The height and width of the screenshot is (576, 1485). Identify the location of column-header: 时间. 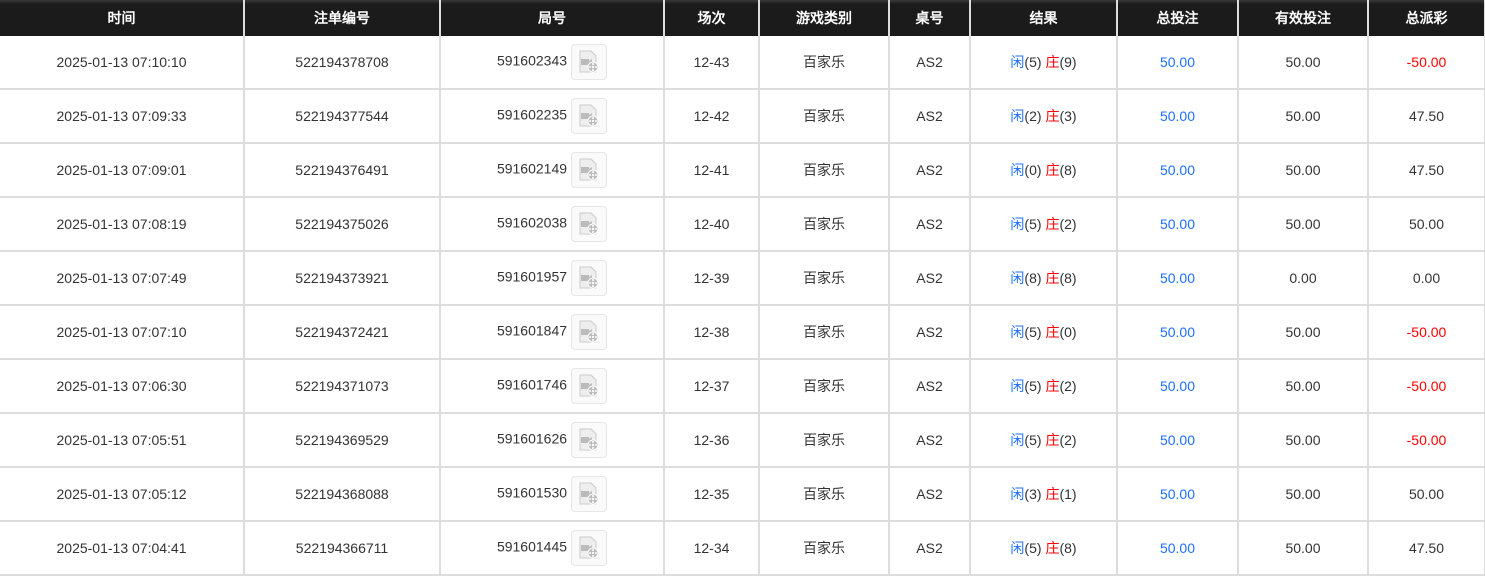
(122, 18).